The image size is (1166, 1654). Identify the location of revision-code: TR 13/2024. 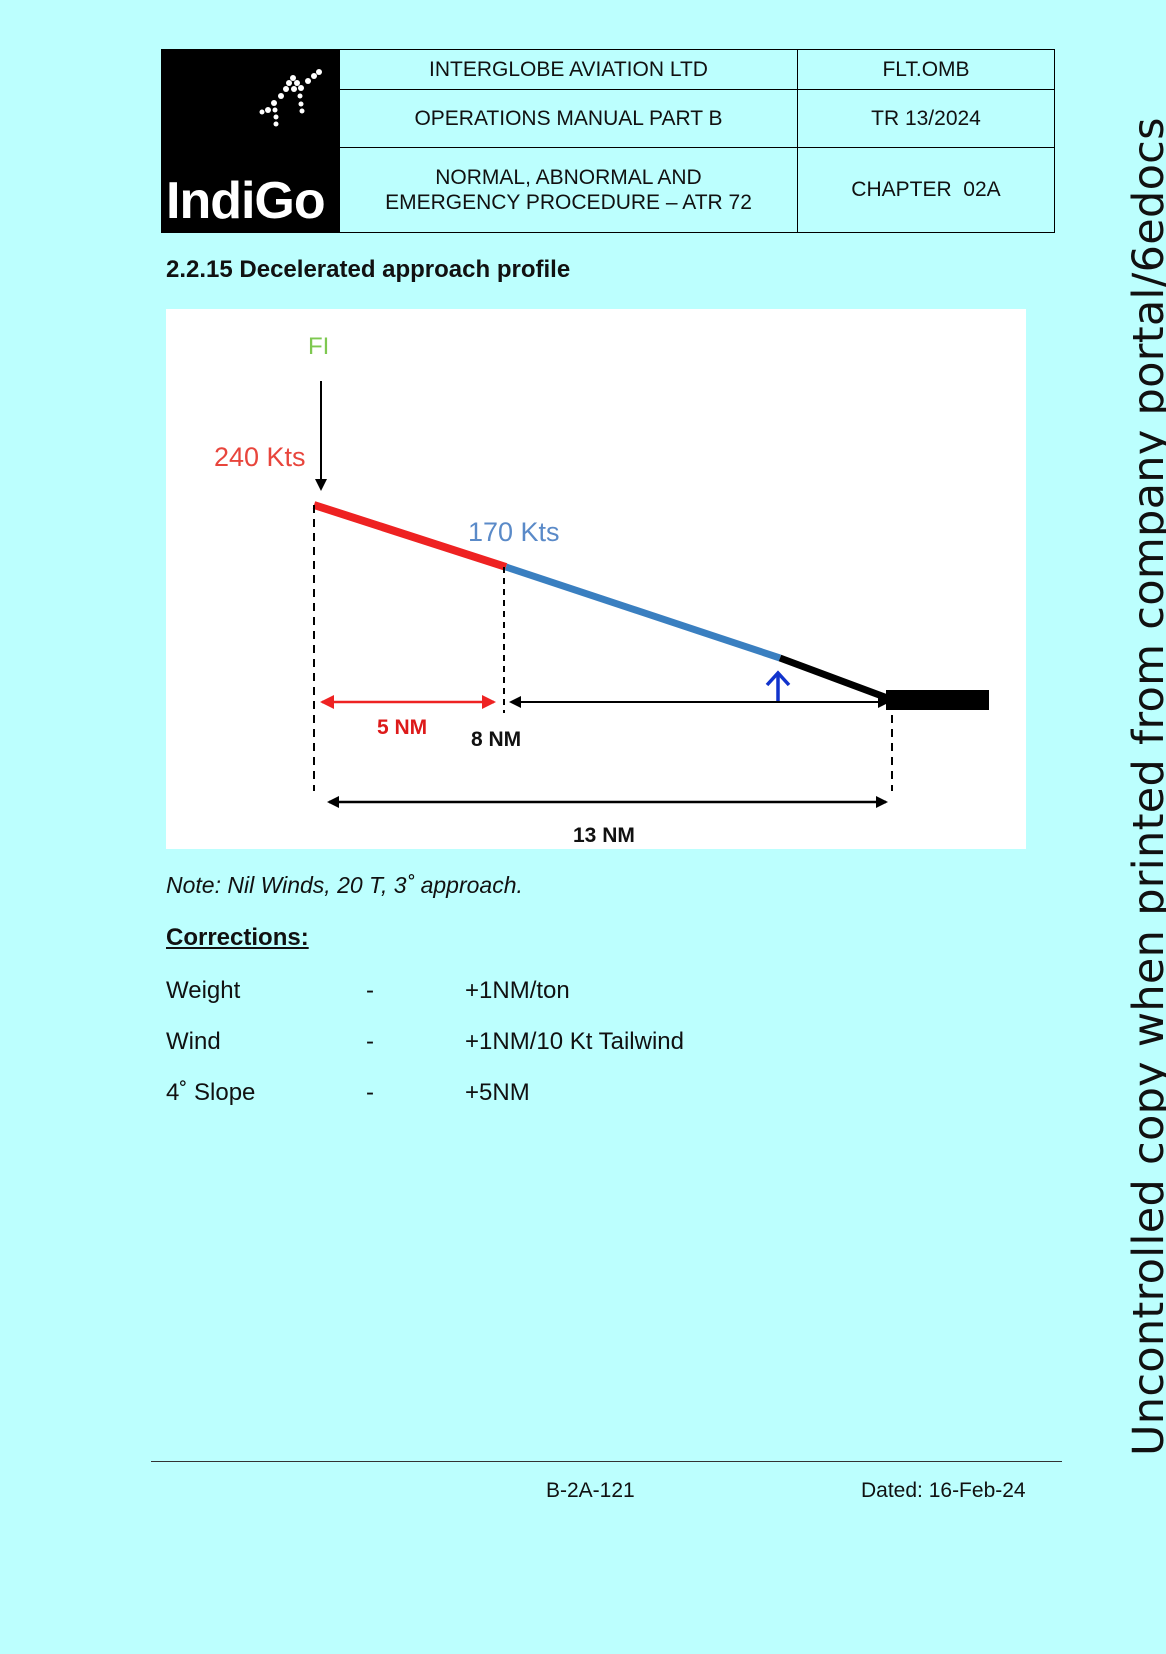
(926, 118).